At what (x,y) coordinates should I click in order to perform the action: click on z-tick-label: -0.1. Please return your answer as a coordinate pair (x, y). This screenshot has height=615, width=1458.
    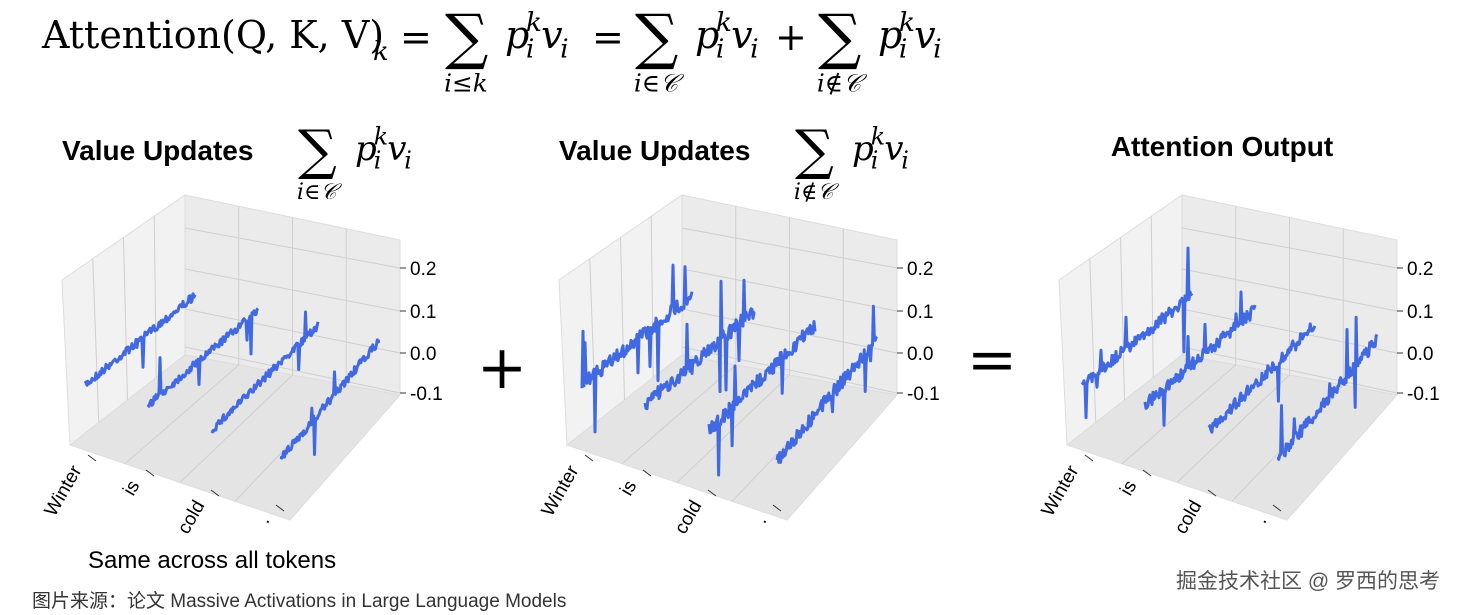
    Looking at the image, I should click on (1423, 394).